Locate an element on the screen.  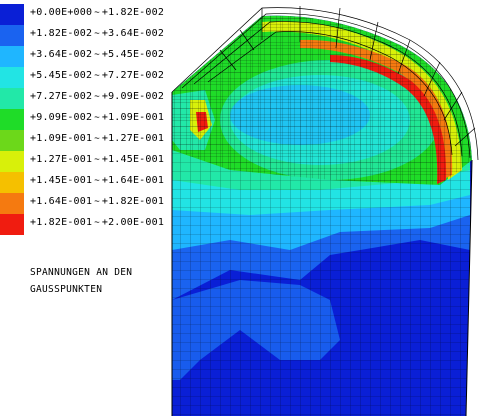
legend-row: +7.27E-002 ~ +9.09E-002 is located at coordinates (85, 98).